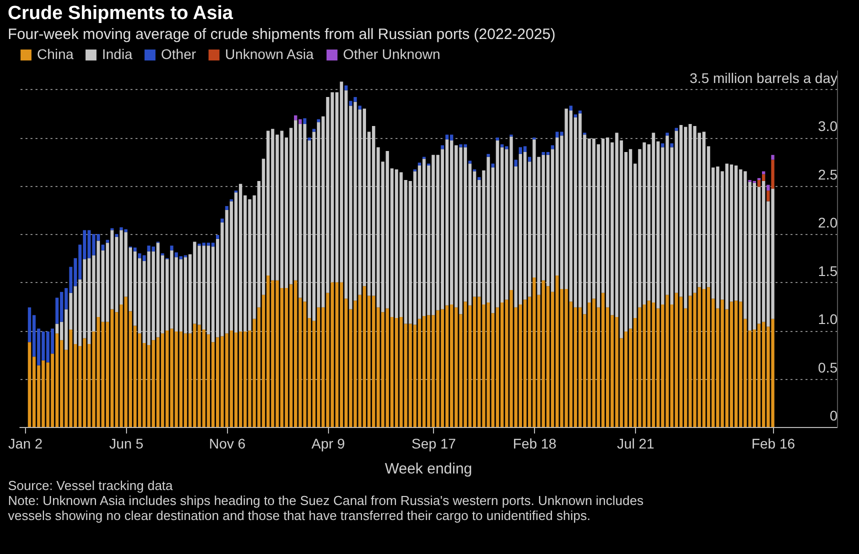 Image resolution: width=859 pixels, height=554 pixels. What do you see at coordinates (269, 54) in the screenshot?
I see `legend-label: Unknown Asia` at bounding box center [269, 54].